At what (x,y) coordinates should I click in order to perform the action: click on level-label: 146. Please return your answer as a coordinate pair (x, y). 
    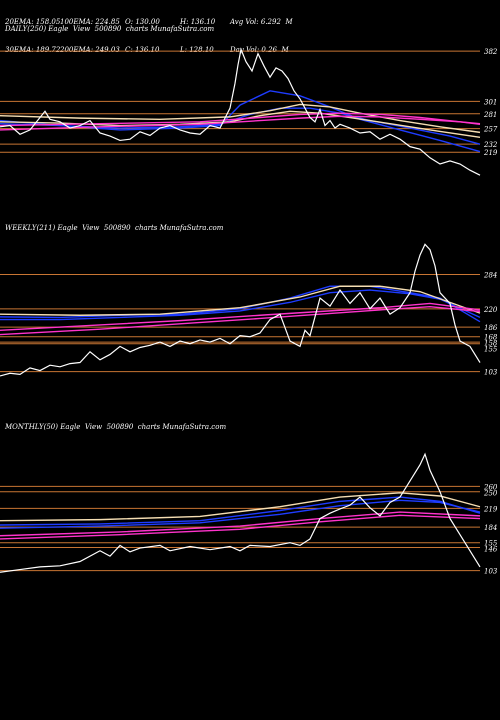
    Looking at the image, I should click on (491, 550).